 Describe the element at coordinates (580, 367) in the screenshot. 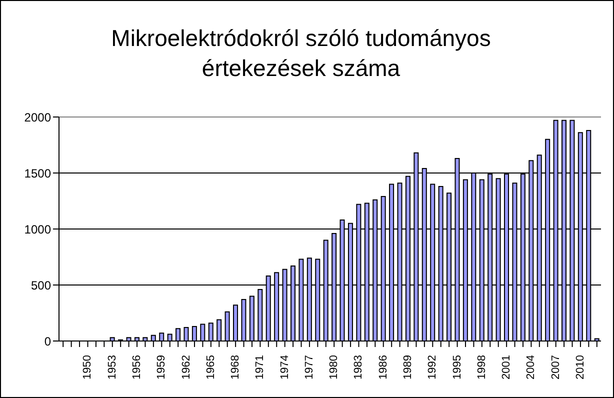

I see `x-tick-label: 2010` at that location.